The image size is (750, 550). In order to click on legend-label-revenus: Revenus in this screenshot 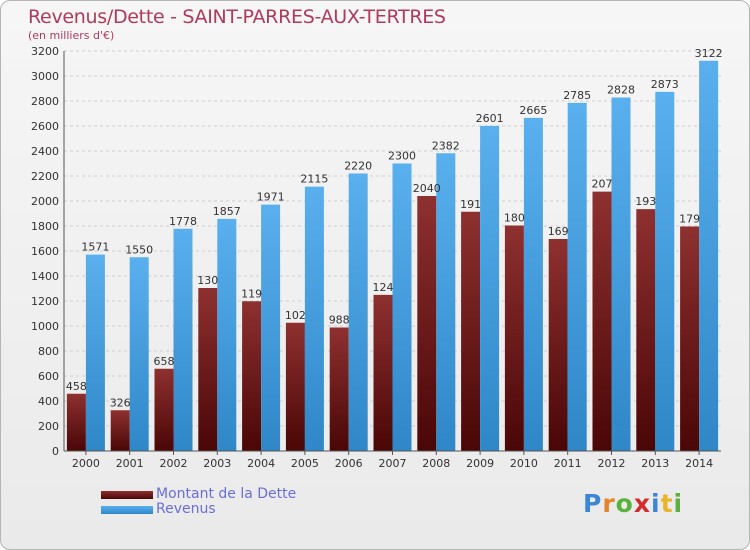, I will do `click(186, 509)`.